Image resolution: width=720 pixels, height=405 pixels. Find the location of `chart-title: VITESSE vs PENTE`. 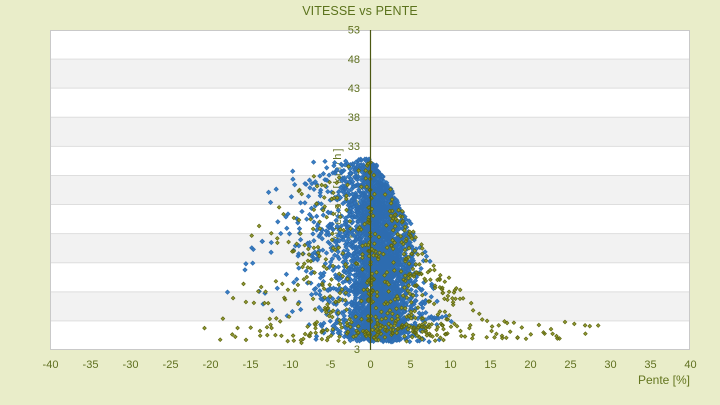

chart-title: VITESSE vs PENTE is located at coordinates (360, 11).